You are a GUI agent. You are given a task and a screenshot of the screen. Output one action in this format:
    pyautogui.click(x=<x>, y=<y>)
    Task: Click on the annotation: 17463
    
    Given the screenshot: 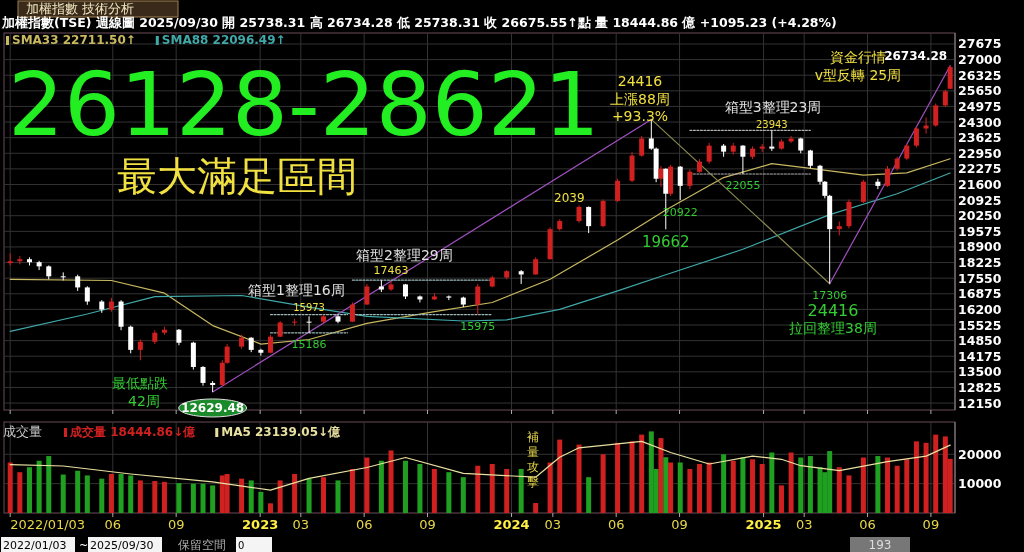 What is the action you would take?
    pyautogui.click(x=391, y=271)
    